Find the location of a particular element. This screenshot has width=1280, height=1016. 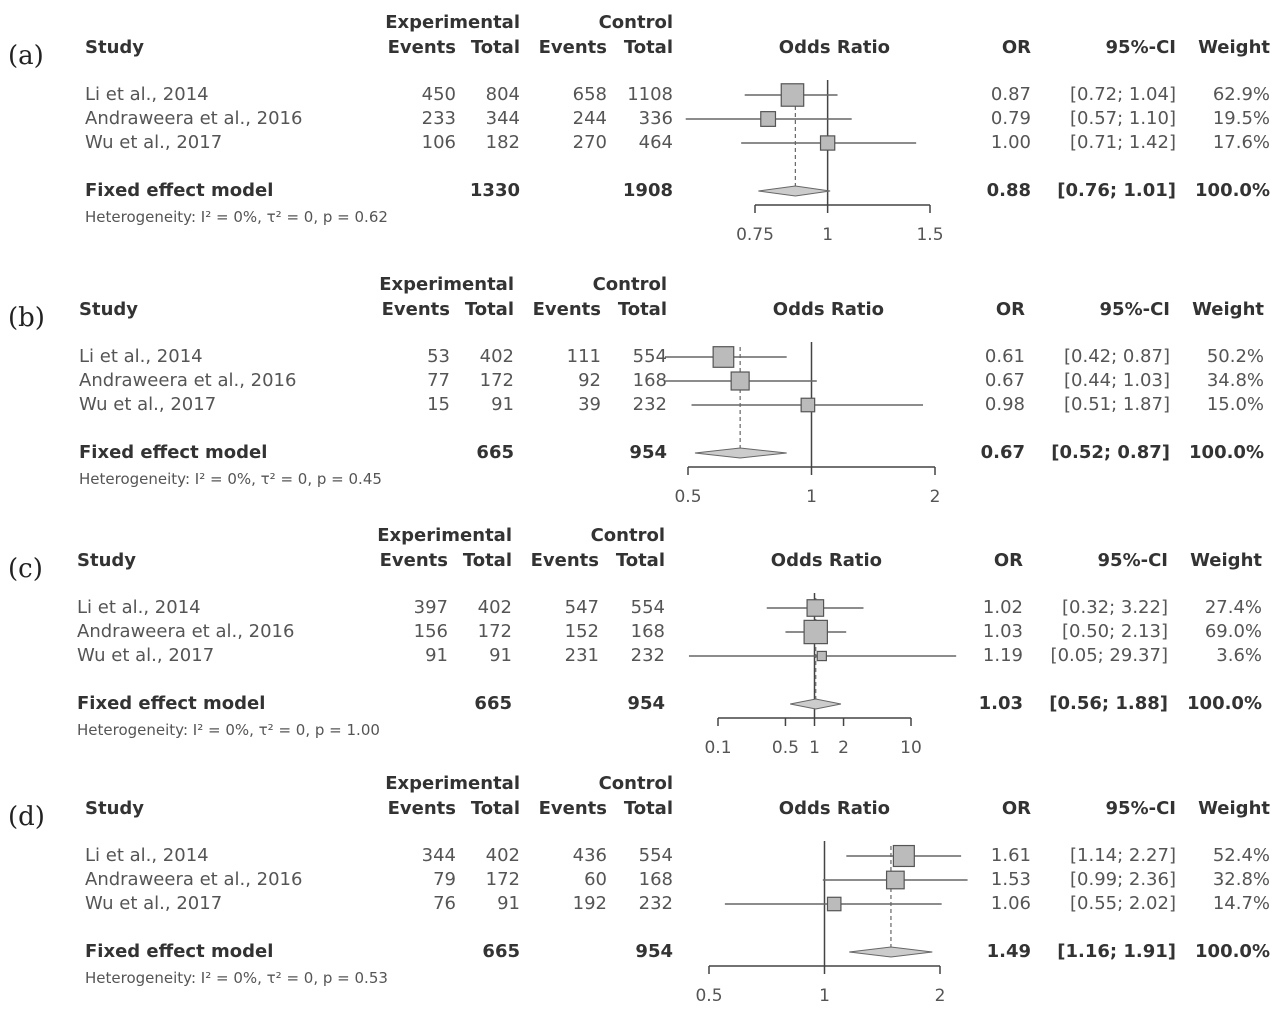

ctrl-events: 244 is located at coordinates (589, 118).